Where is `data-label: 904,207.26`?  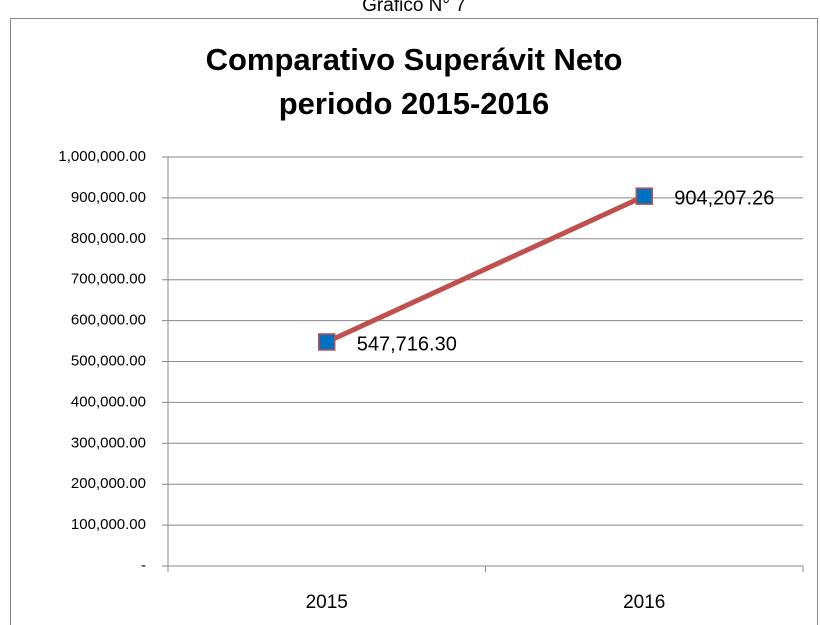
data-label: 904,207.26 is located at coordinates (724, 198).